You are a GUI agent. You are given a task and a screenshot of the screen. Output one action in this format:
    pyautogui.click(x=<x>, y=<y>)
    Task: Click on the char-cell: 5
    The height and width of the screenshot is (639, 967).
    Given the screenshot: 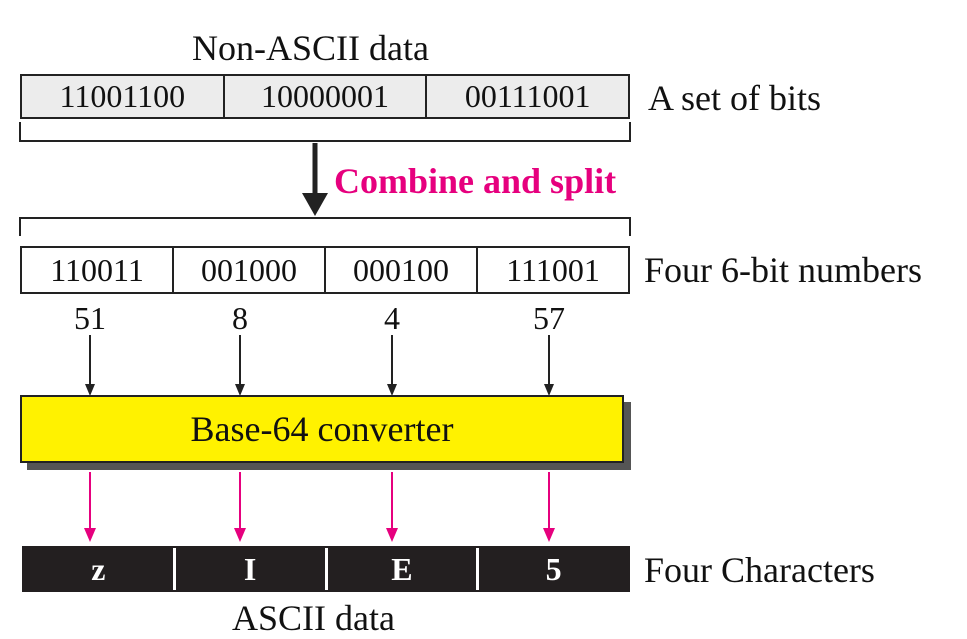 What is the action you would take?
    pyautogui.click(x=553, y=568)
    